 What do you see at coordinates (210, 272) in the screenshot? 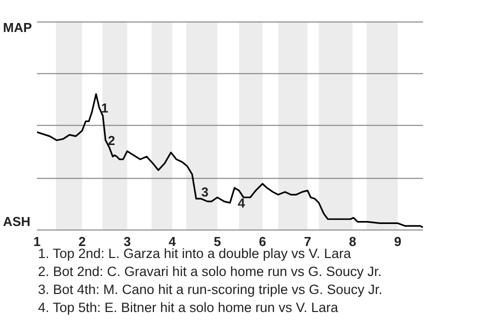
I see `text: 2. Bot 2nd: C. Gravari hit a solo home run vs G. Soucy Jr.` at bounding box center [210, 272].